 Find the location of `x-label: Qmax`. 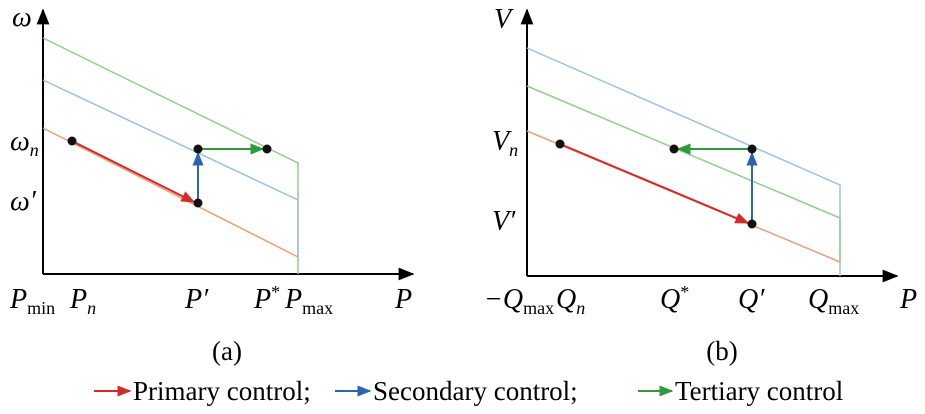

x-label: Qmax is located at coordinates (833, 301).